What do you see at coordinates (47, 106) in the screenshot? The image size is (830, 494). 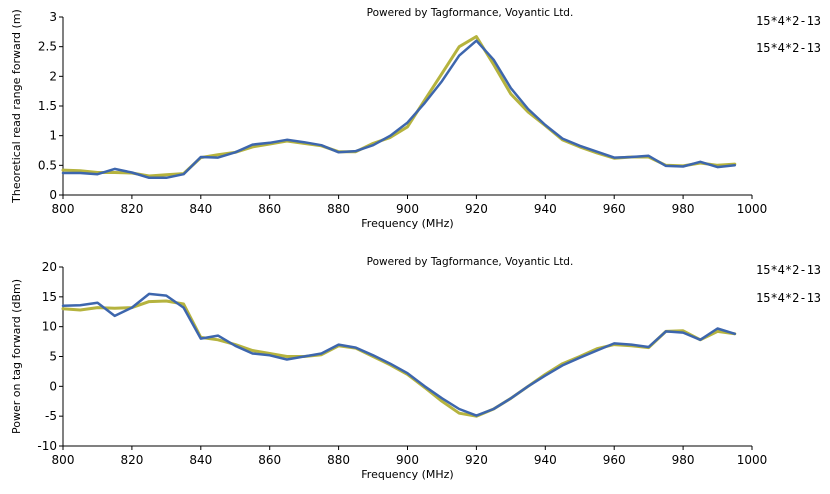 I see `y-tick-label: 1.5` at bounding box center [47, 106].